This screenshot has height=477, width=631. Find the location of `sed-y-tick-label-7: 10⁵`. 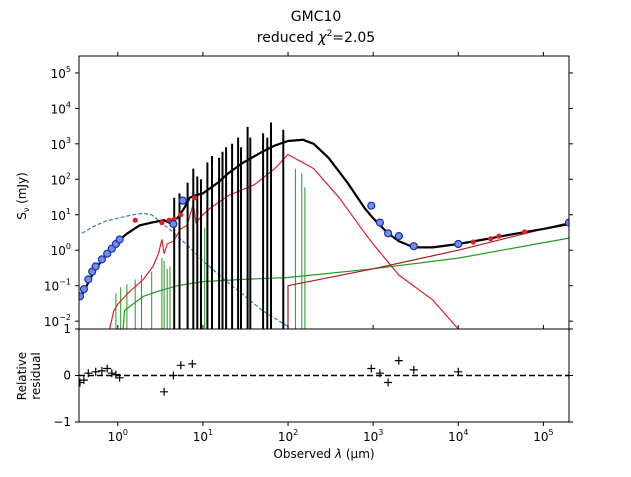

sed-y-tick-label-7: 10⁵ is located at coordinates (61, 73).